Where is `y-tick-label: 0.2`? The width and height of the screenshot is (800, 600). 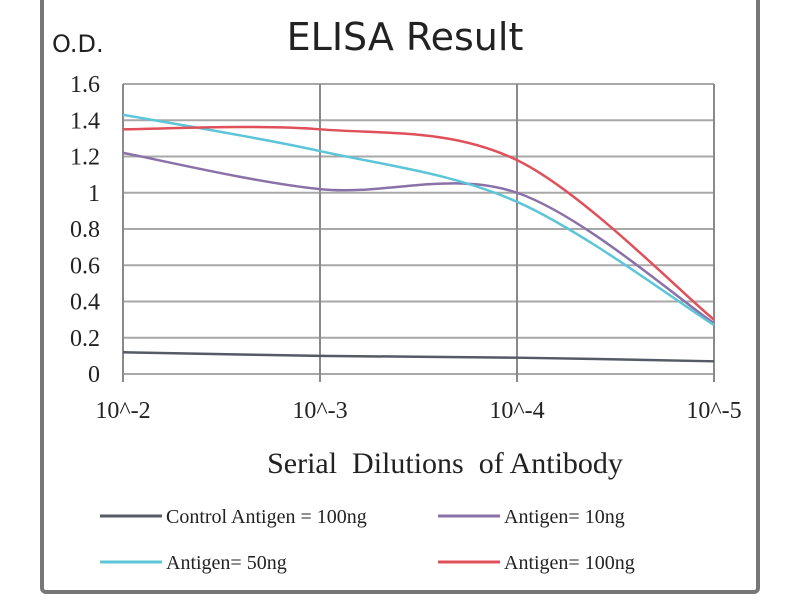 y-tick-label: 0.2 is located at coordinates (85, 339).